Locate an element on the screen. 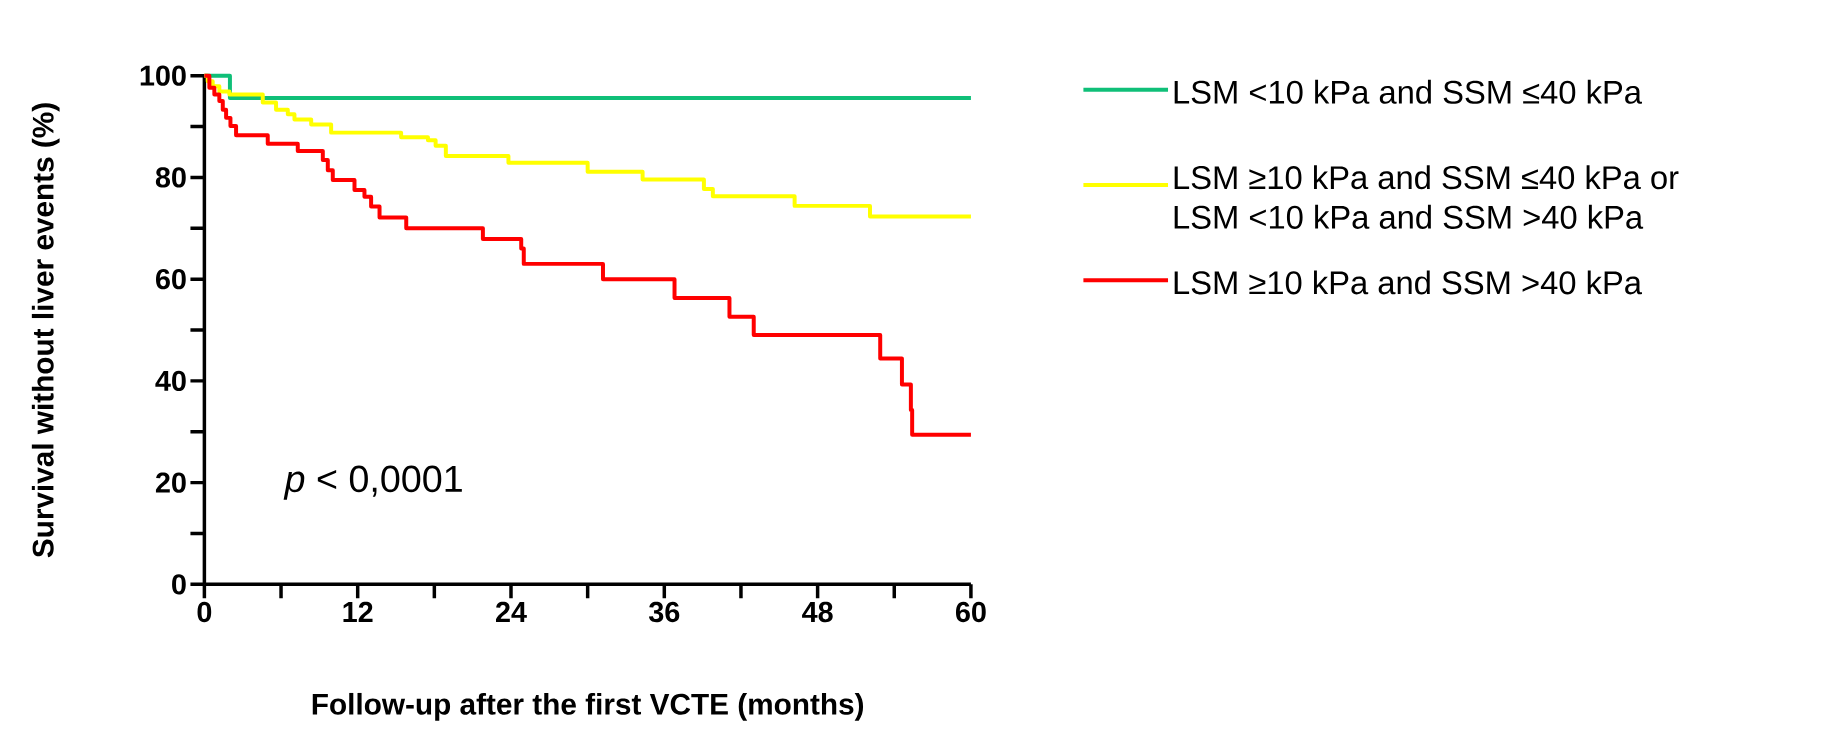 The height and width of the screenshot is (734, 1839). y-tick-label: 100 is located at coordinates (163, 75).